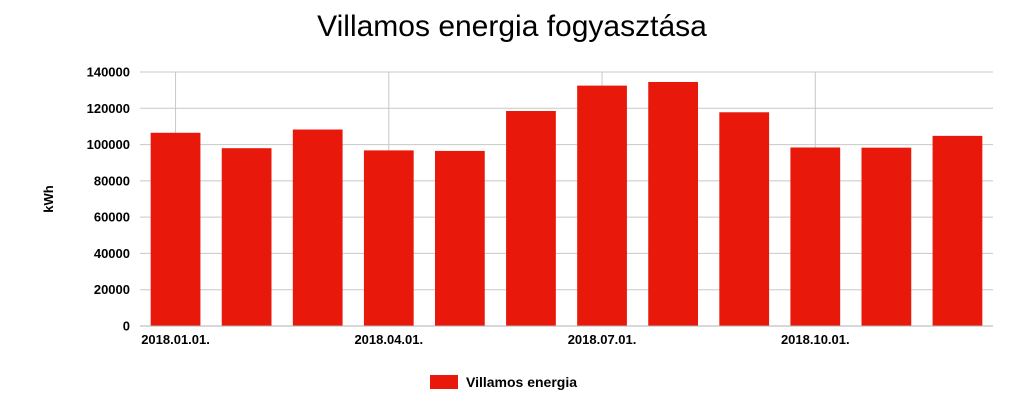  Describe the element at coordinates (175, 339) in the screenshot. I see `x-tick-label: 2018.01.01.` at that location.